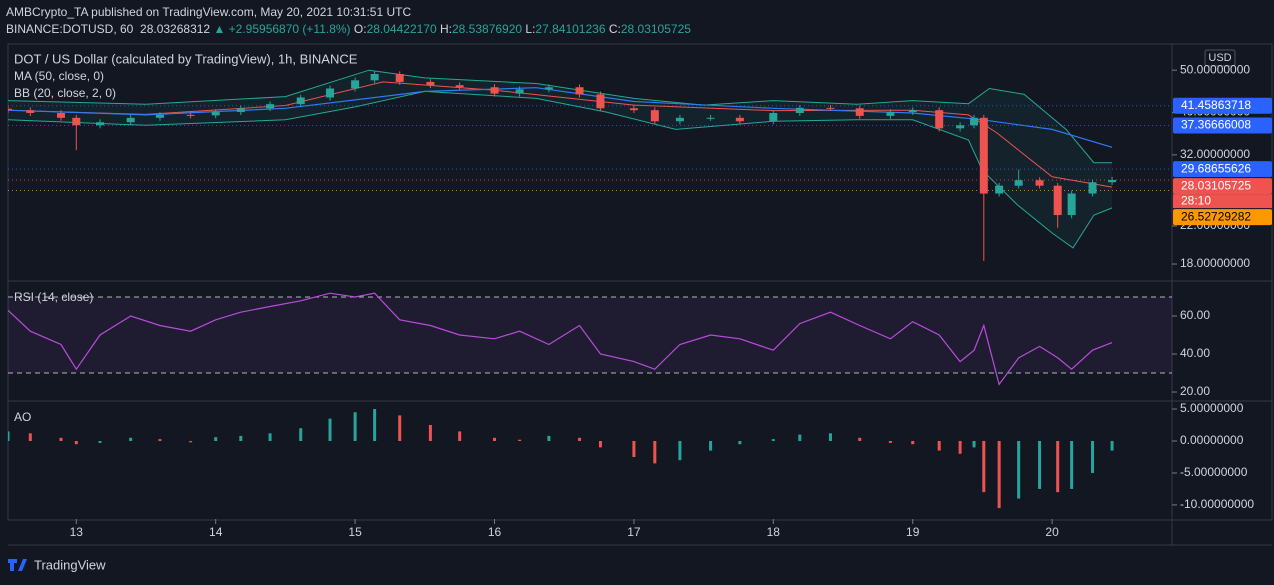 This screenshot has height=585, width=1274. I want to click on brand: TradingView, so click(70, 564).